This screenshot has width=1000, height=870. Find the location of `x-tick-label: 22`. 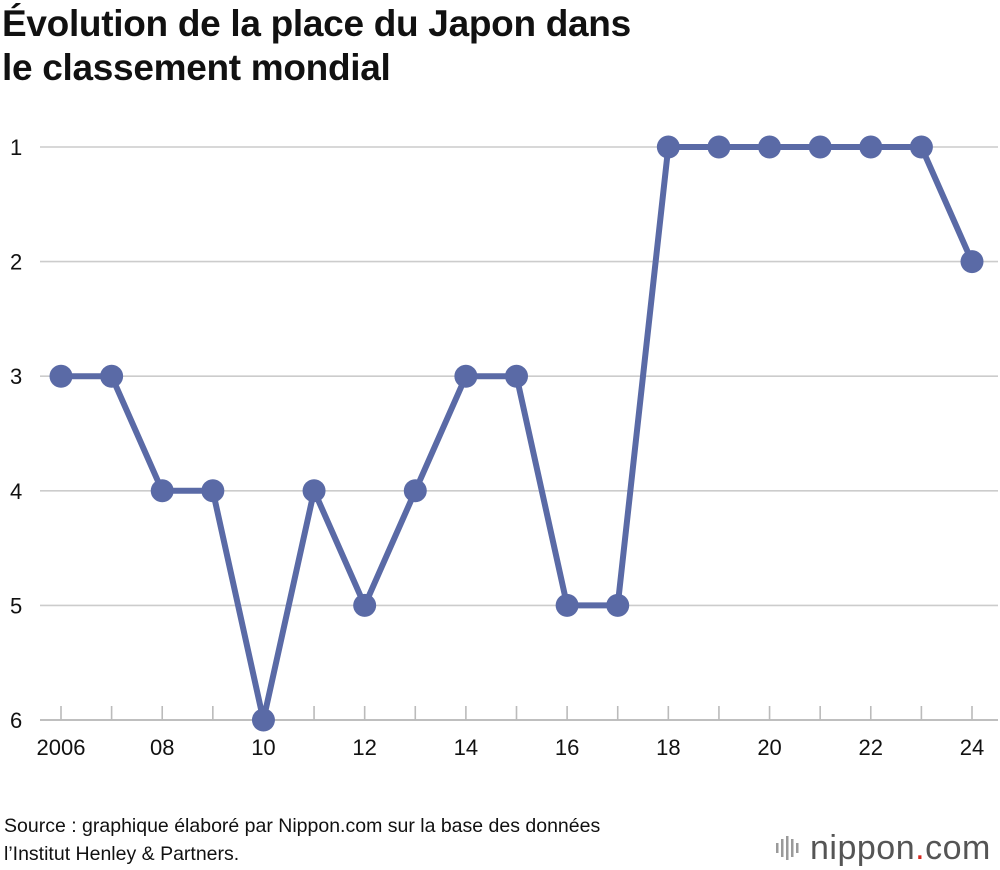

x-tick-label: 22 is located at coordinates (871, 747).